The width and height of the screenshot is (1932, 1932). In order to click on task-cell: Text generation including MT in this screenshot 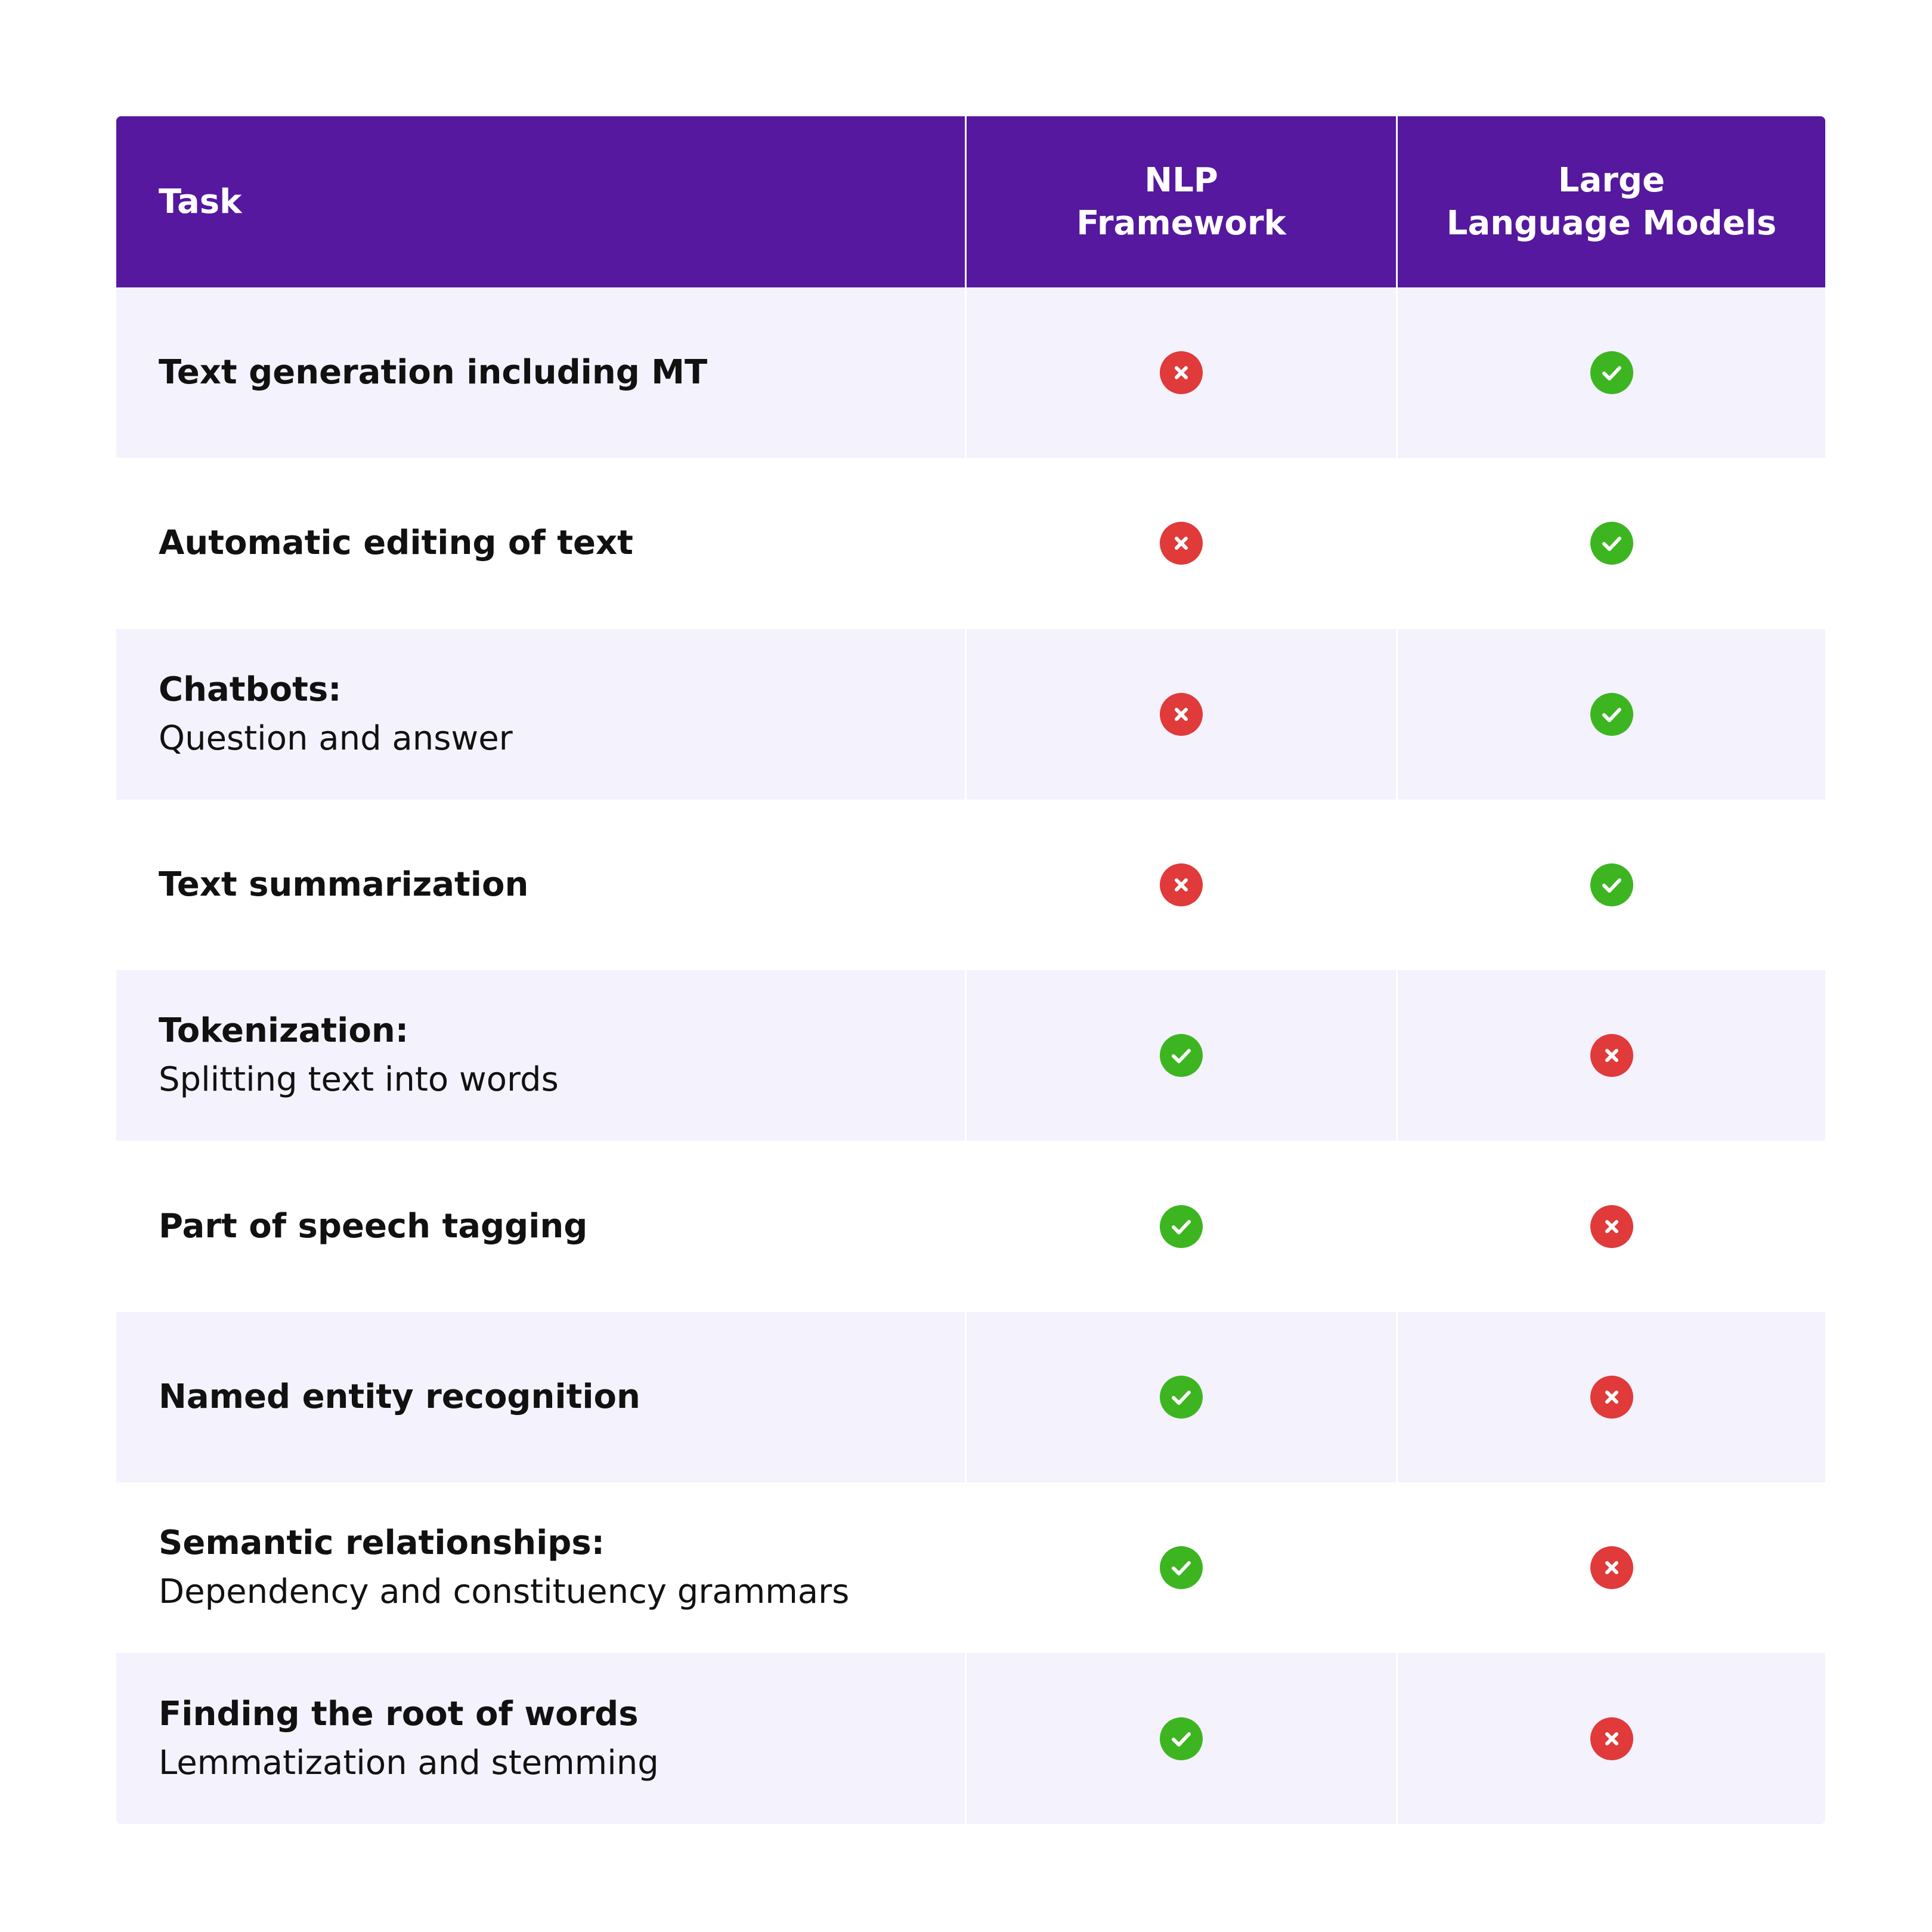, I will do `click(540, 372)`.